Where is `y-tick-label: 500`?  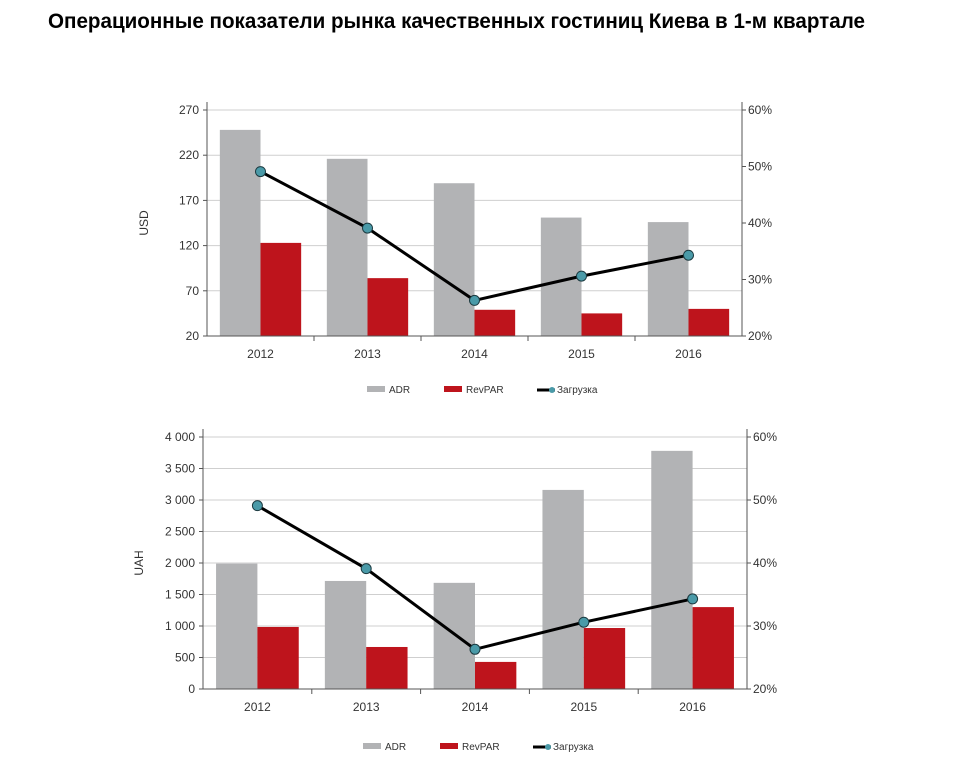 y-tick-label: 500 is located at coordinates (185, 658).